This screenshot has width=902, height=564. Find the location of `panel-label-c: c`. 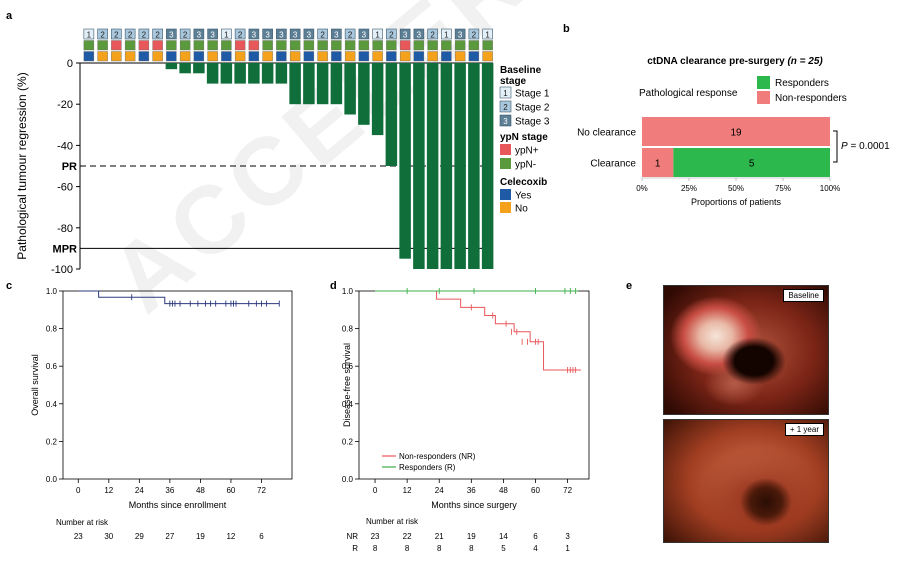

panel-label-c: c is located at coordinates (9, 286).